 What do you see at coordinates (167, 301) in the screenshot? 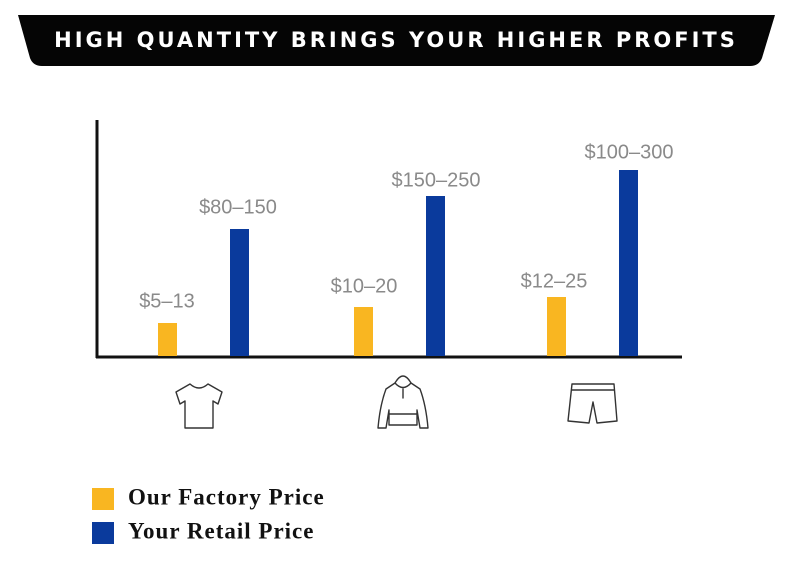
I see `factory-price: $5–13` at bounding box center [167, 301].